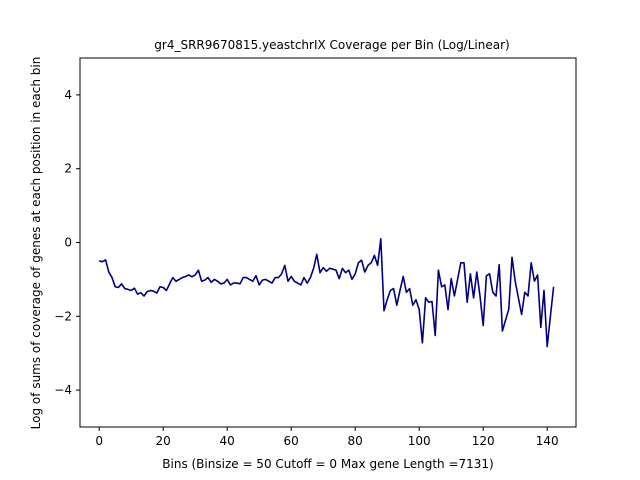 The width and height of the screenshot is (640, 480). Describe the element at coordinates (99, 441) in the screenshot. I see `x-tick-label: 0` at that location.